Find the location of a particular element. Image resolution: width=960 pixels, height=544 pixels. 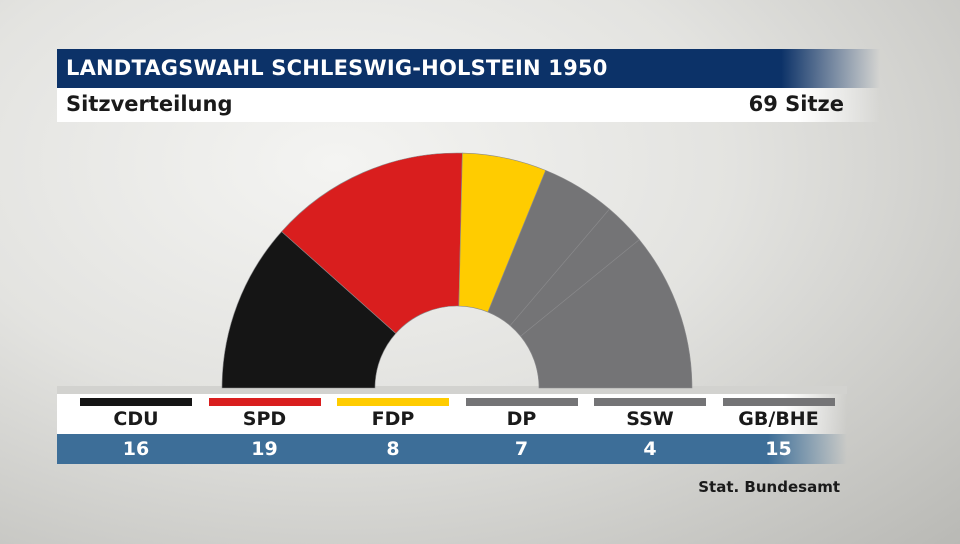

legend-swatch-fdp is located at coordinates (393, 402).